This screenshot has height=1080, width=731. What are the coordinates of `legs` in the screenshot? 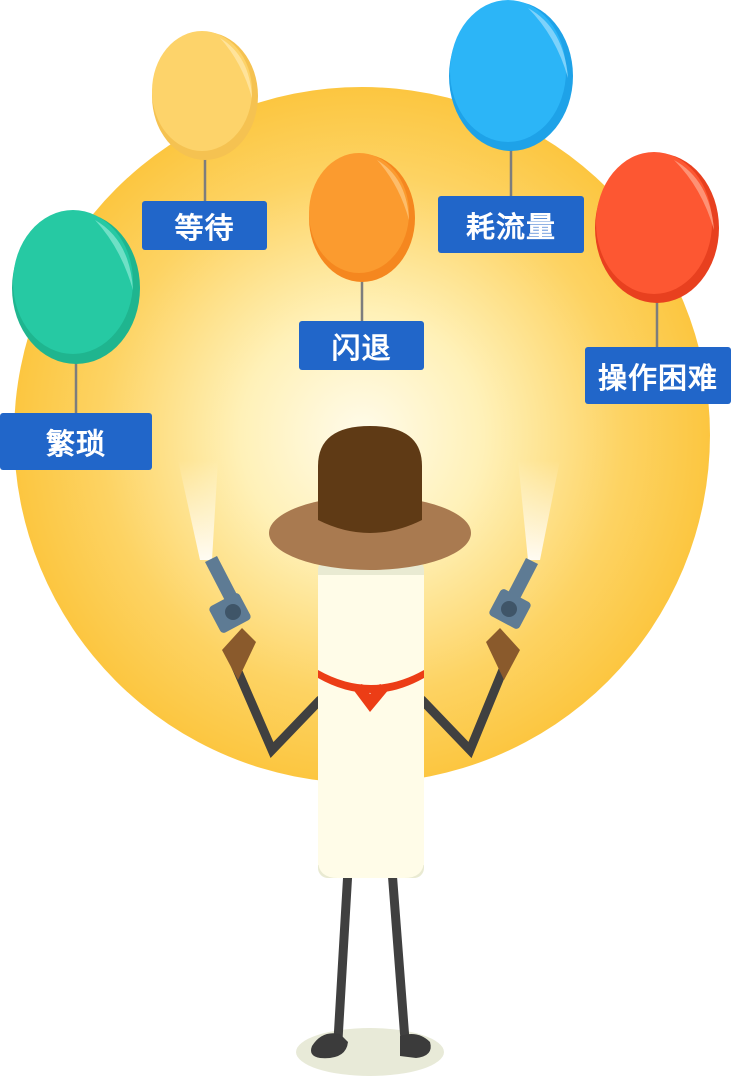 It's located at (371, 955).